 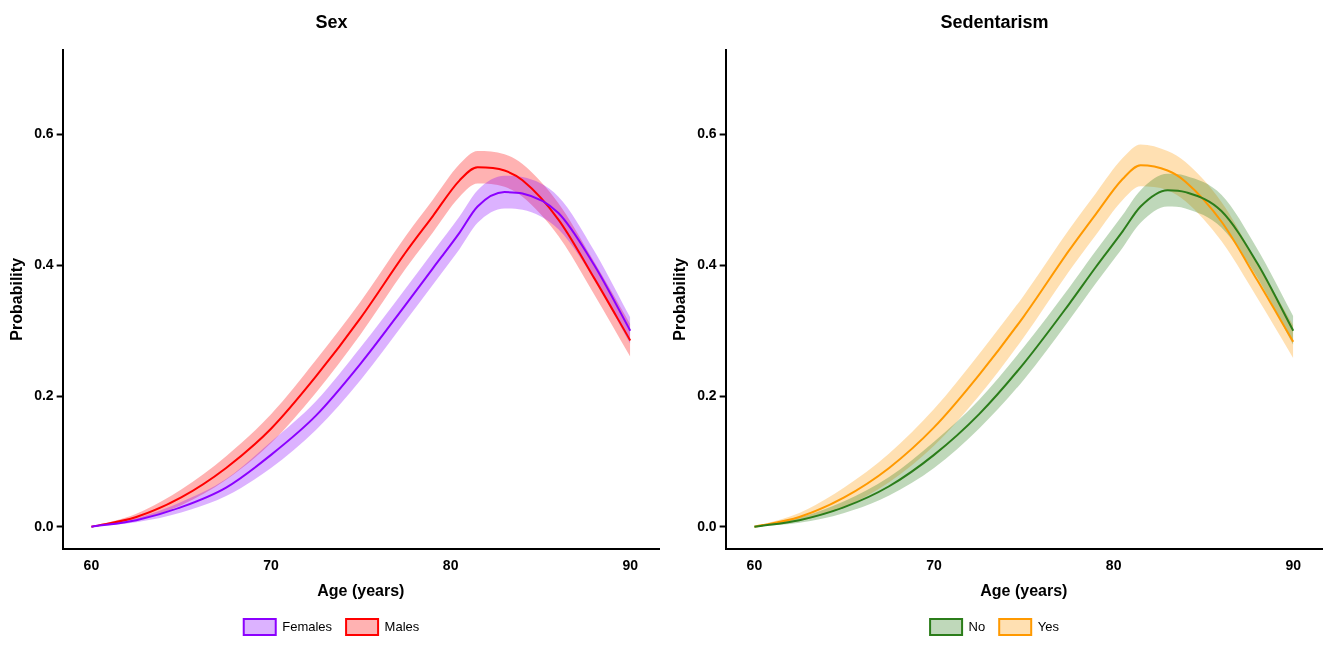 I want to click on legend-label: Yes, so click(x=1048, y=626).